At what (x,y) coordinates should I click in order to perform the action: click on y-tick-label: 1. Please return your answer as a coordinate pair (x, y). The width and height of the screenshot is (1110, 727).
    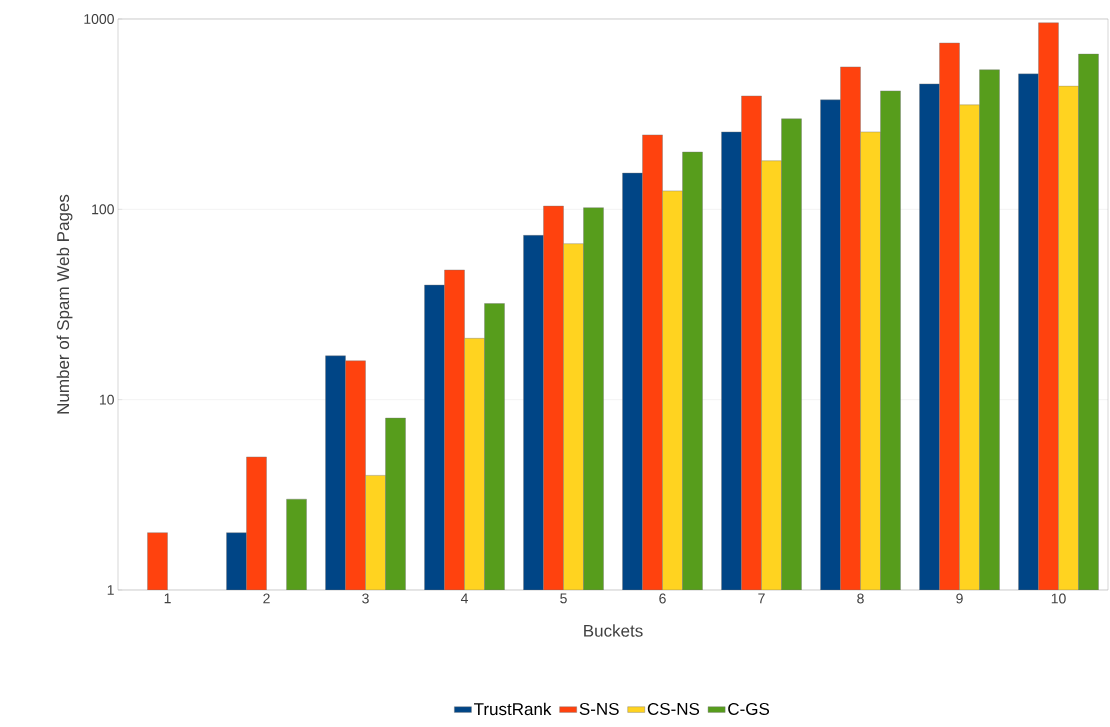
    Looking at the image, I should click on (110, 590).